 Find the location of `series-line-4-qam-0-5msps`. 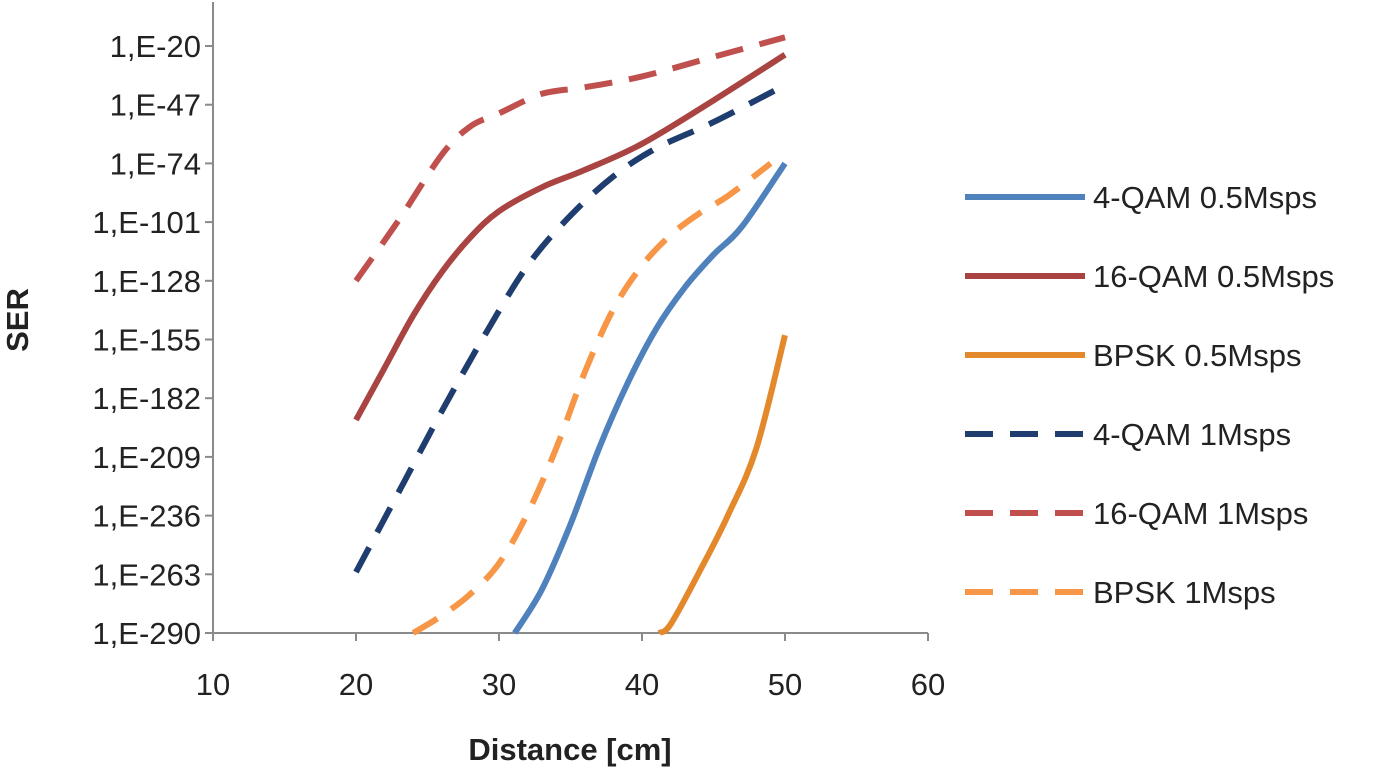

series-line-4-qam-0-5msps is located at coordinates (650, 398).